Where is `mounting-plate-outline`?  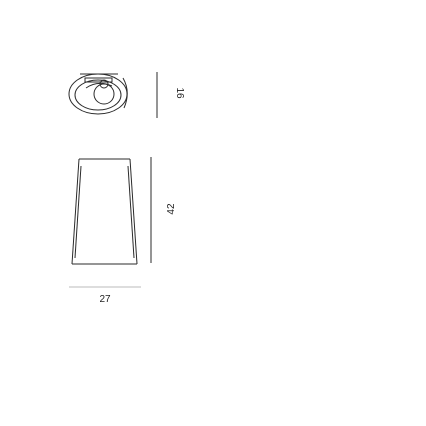 mounting-plate-outline is located at coordinates (98, 80).